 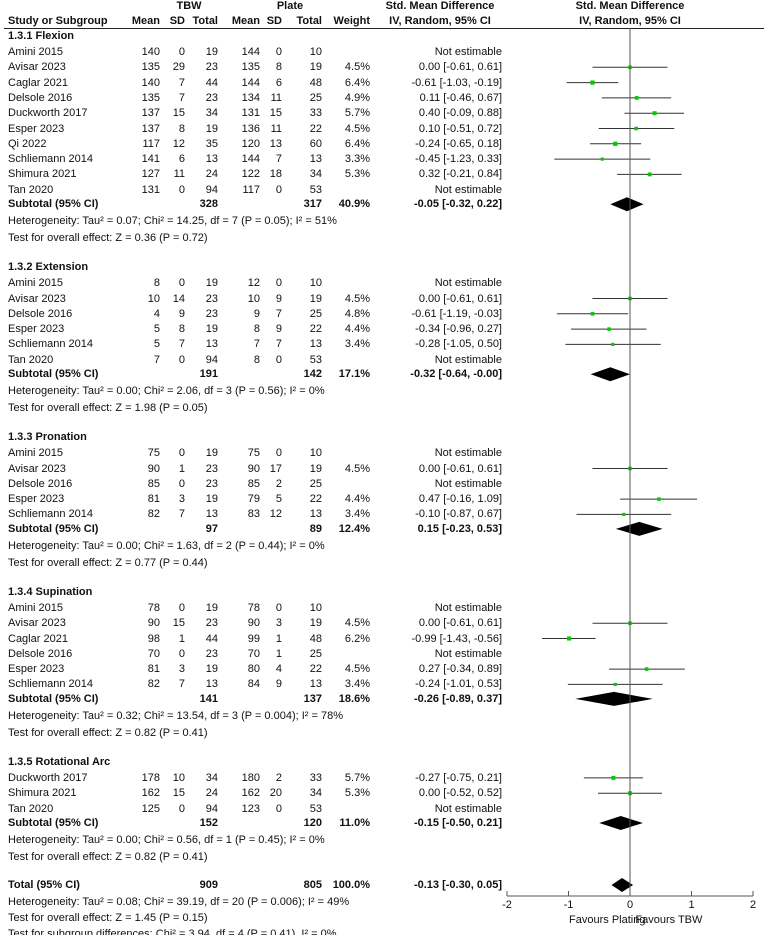 I want to click on study-m2: 136, so click(x=250, y=128).